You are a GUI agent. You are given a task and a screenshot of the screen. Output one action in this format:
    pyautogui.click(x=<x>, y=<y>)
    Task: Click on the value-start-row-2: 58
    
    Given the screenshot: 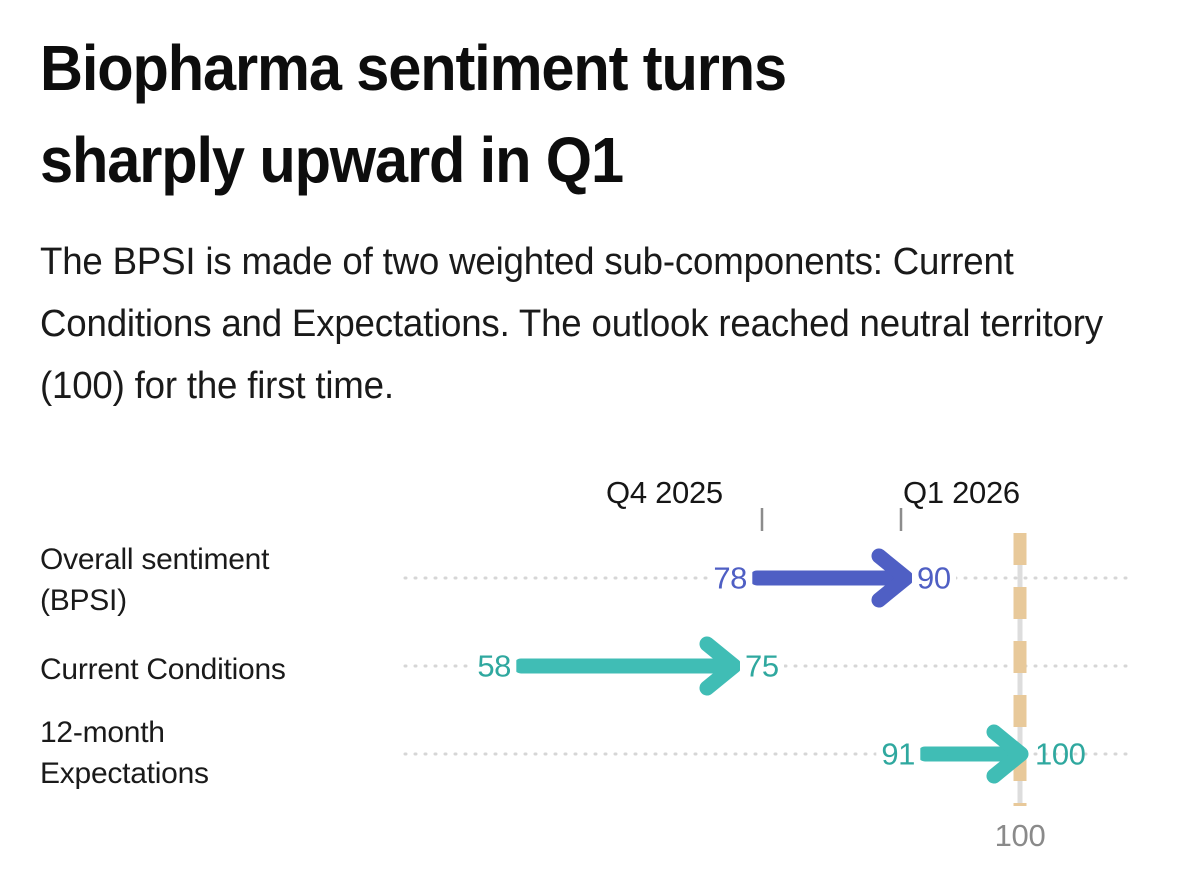 What is the action you would take?
    pyautogui.click(x=494, y=666)
    